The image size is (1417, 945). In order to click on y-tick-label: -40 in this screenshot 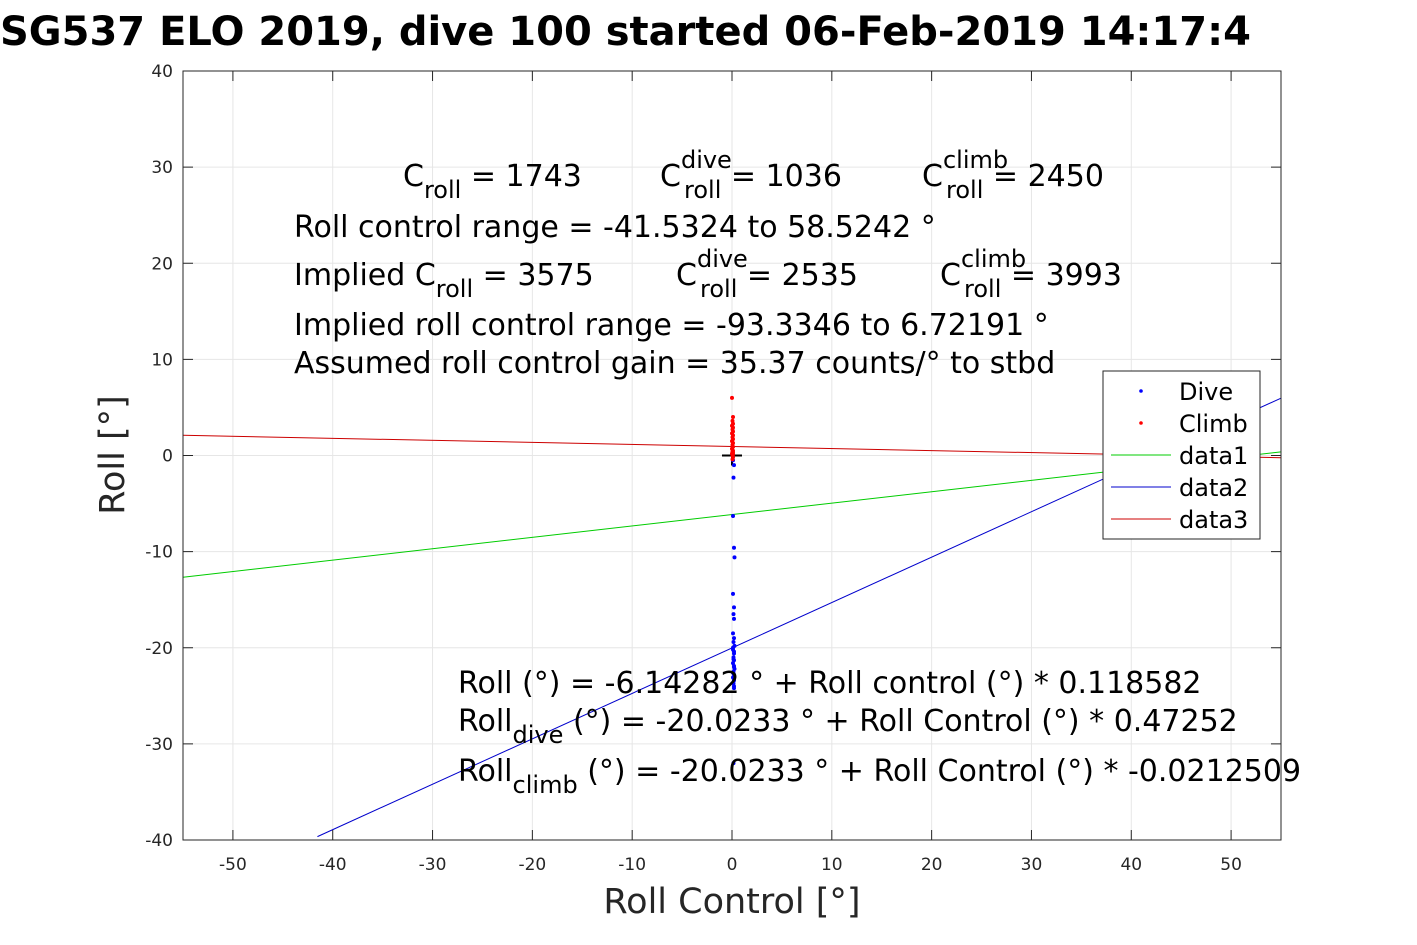, I will do `click(159, 841)`.